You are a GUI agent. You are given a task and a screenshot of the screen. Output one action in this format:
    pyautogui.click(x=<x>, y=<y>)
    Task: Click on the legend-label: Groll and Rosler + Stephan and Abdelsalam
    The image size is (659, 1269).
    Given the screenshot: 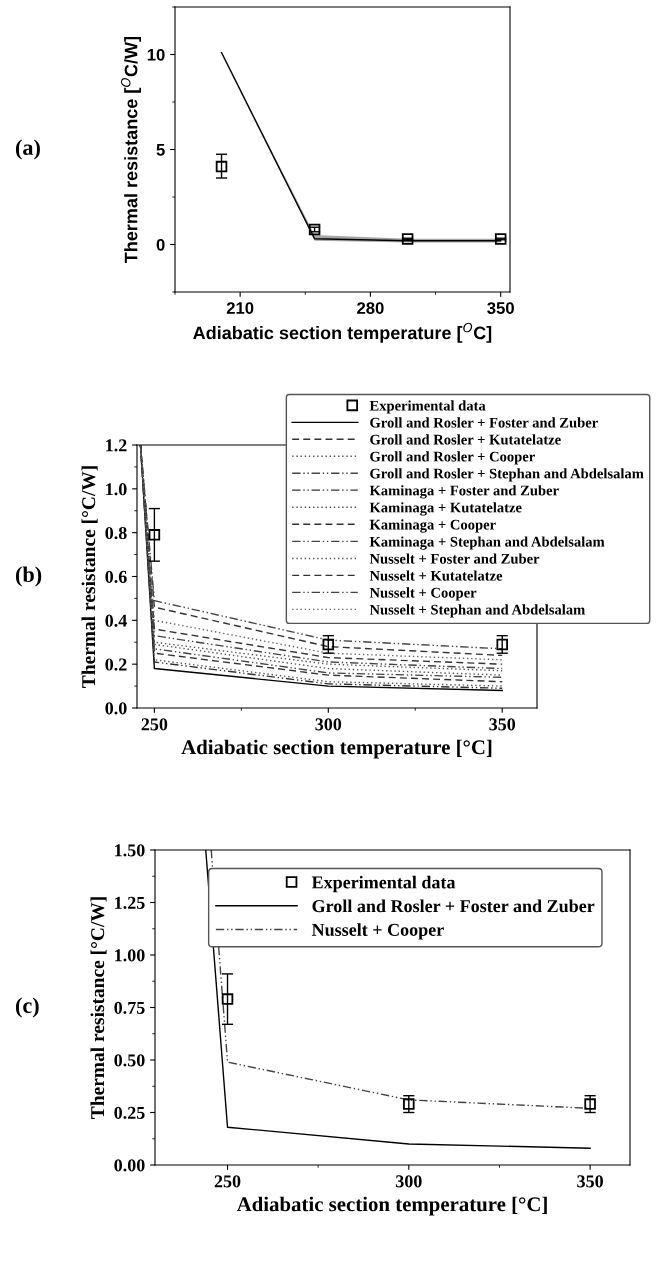 What is the action you would take?
    pyautogui.click(x=507, y=475)
    